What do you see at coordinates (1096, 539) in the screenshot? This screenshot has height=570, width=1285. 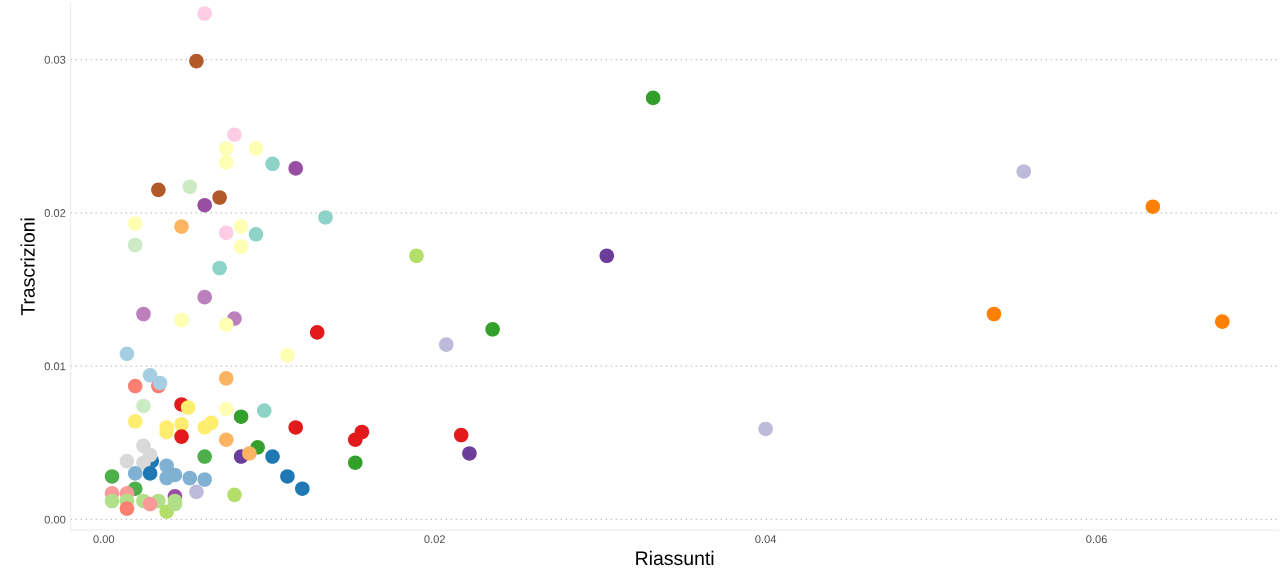 I see `x-tick-label: 0.06` at bounding box center [1096, 539].